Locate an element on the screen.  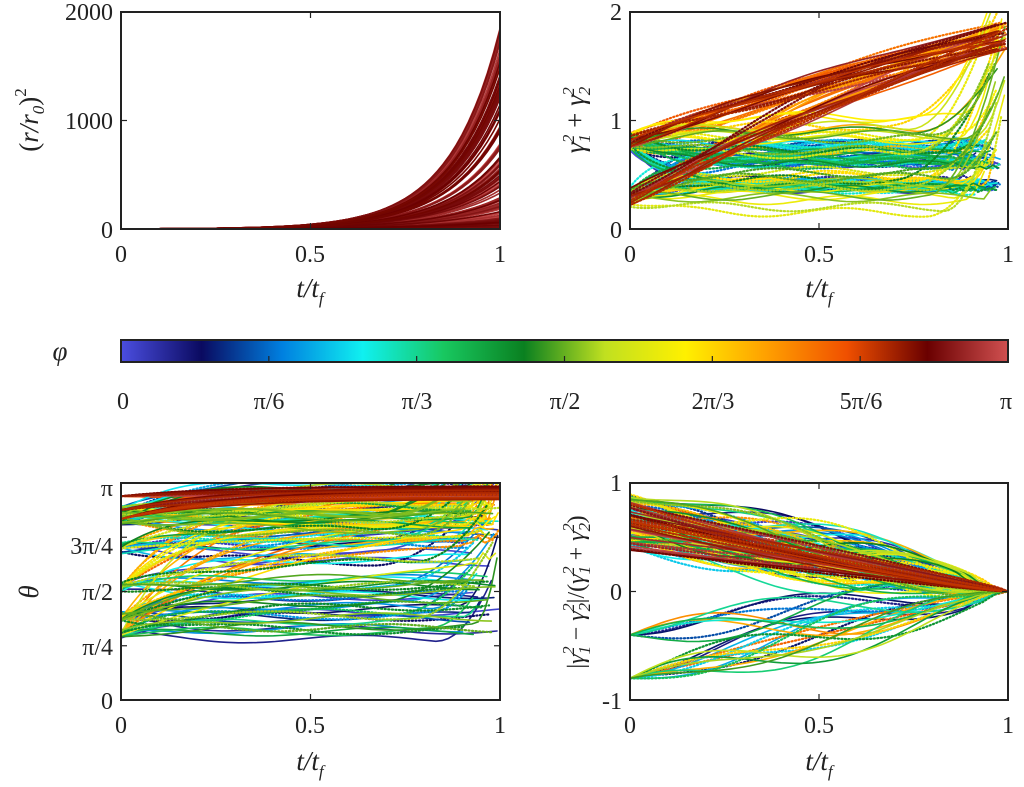
colorbar: φ 0 π/6 π/3 π/2 2π/3 5π/6 π is located at coordinates (533, 375).